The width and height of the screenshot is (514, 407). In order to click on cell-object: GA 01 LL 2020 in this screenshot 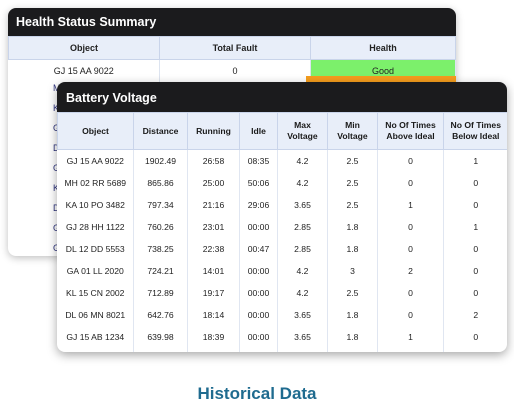, I will do `click(95, 271)`.